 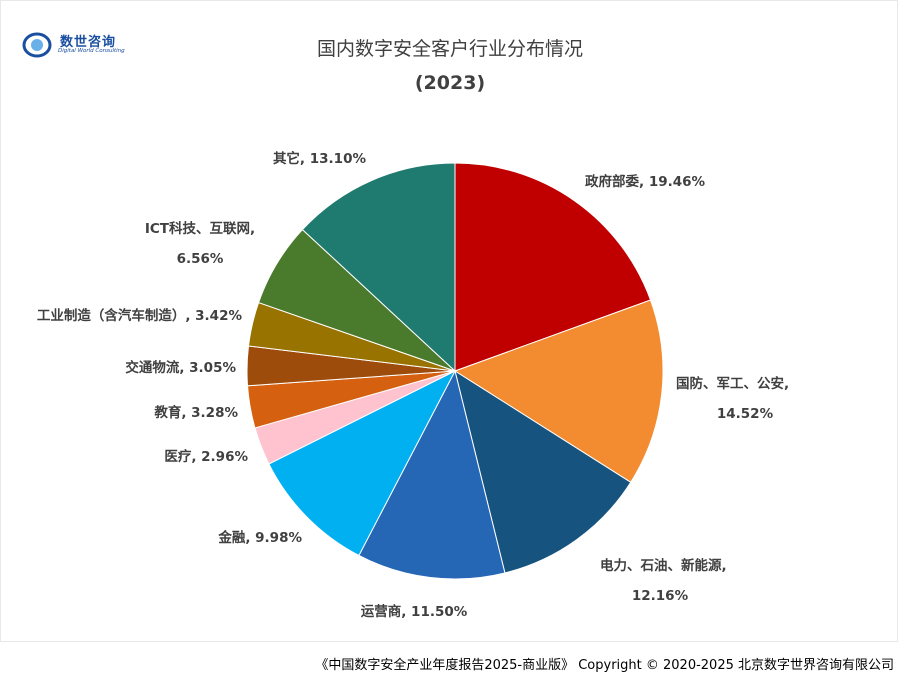 What do you see at coordinates (91, 51) in the screenshot?
I see `logo-subtitle: Digital World Consulting` at bounding box center [91, 51].